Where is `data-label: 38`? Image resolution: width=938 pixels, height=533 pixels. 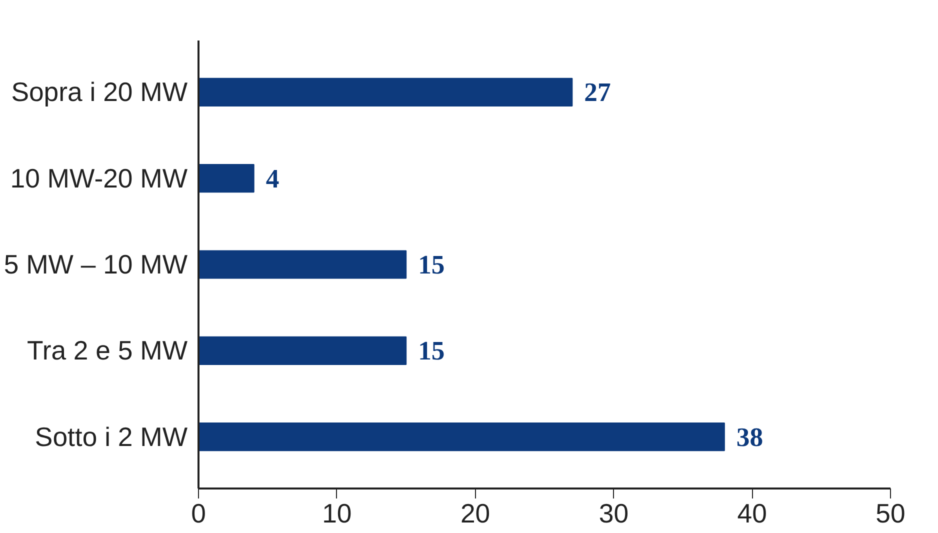 data-label: 38 is located at coordinates (750, 437).